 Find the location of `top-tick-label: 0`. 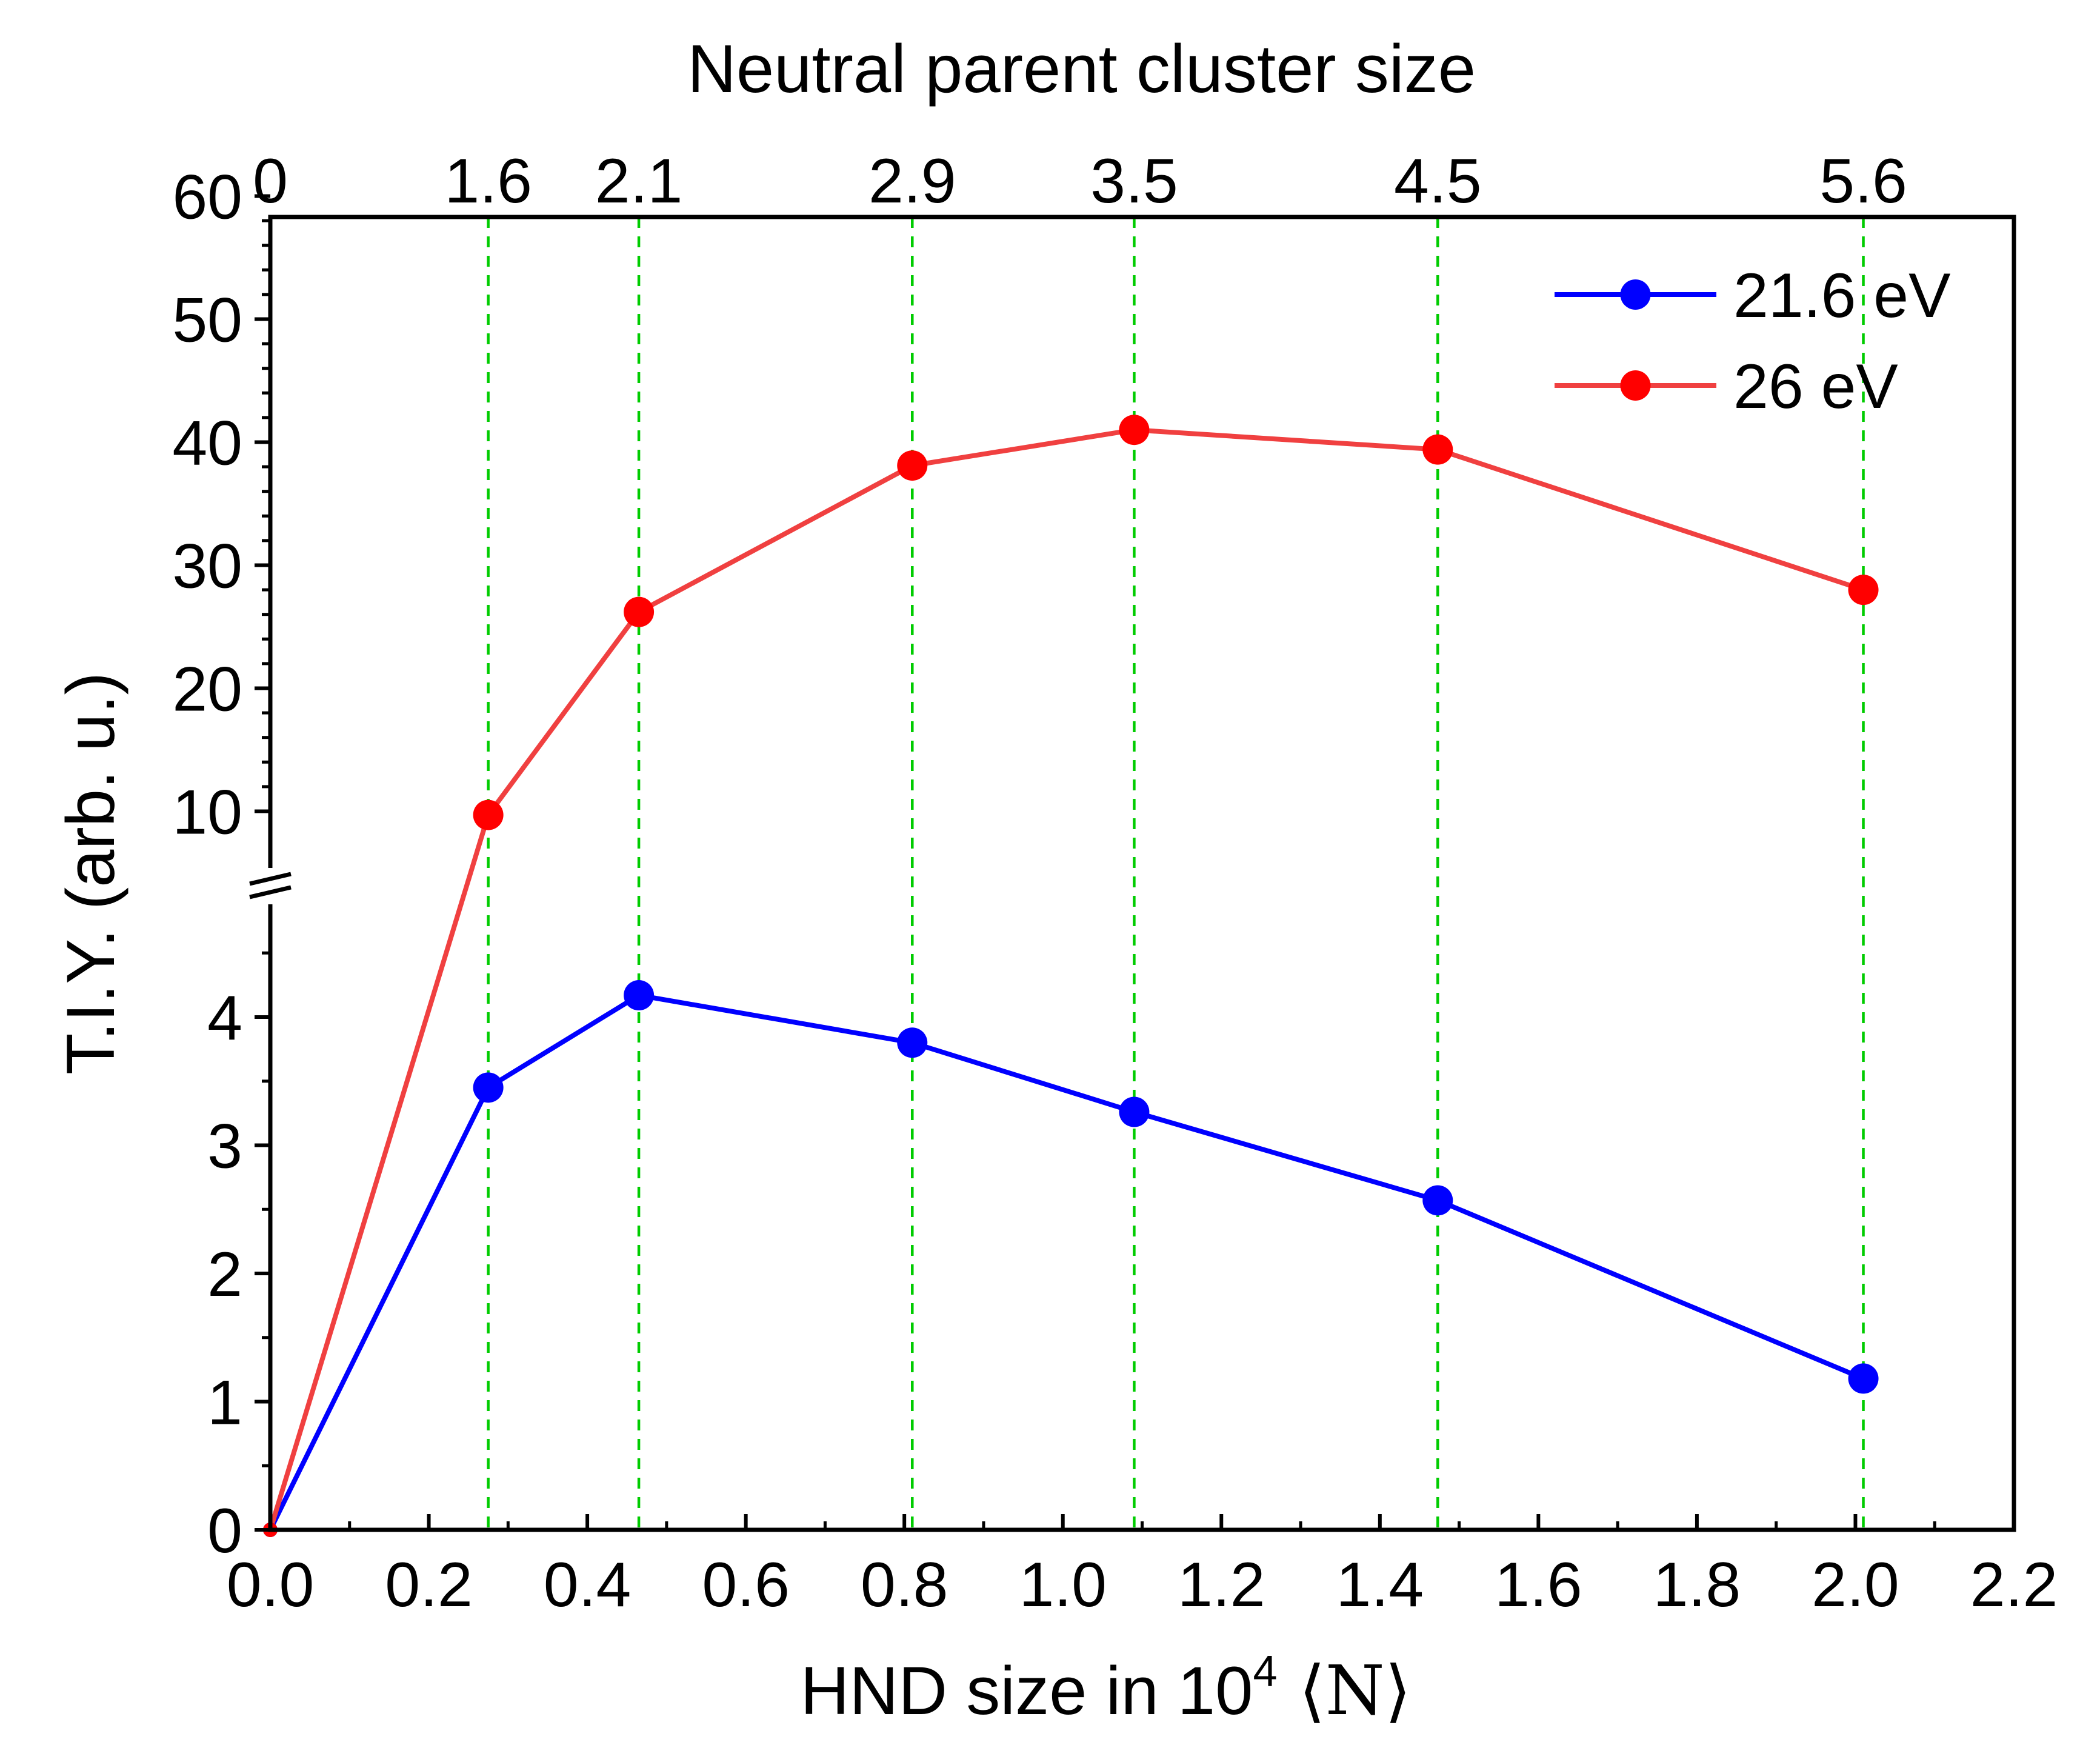

top-tick-label: 0 is located at coordinates (270, 181).